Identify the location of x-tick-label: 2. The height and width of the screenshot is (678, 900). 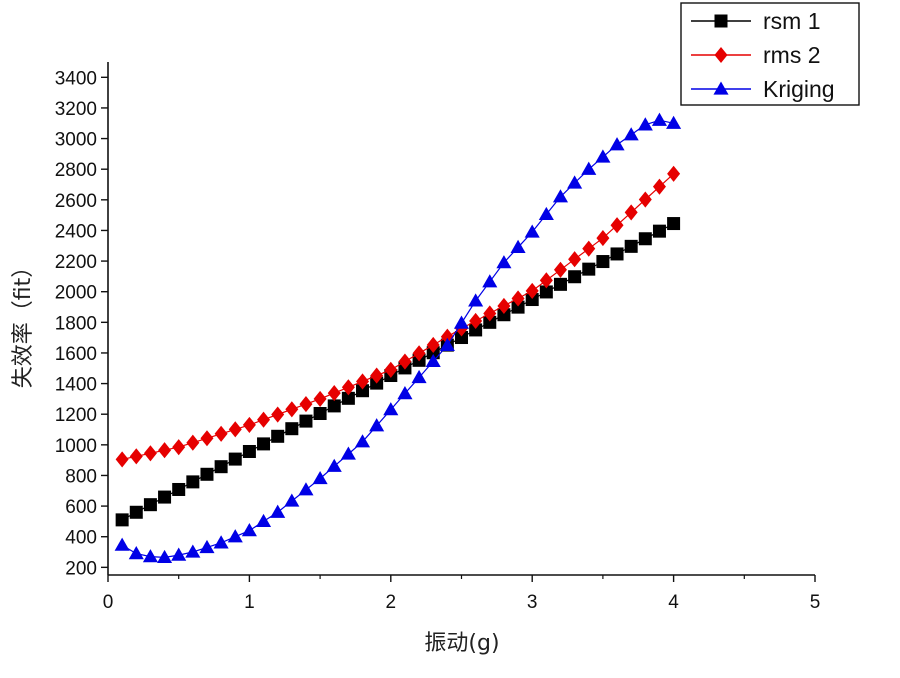
(391, 602).